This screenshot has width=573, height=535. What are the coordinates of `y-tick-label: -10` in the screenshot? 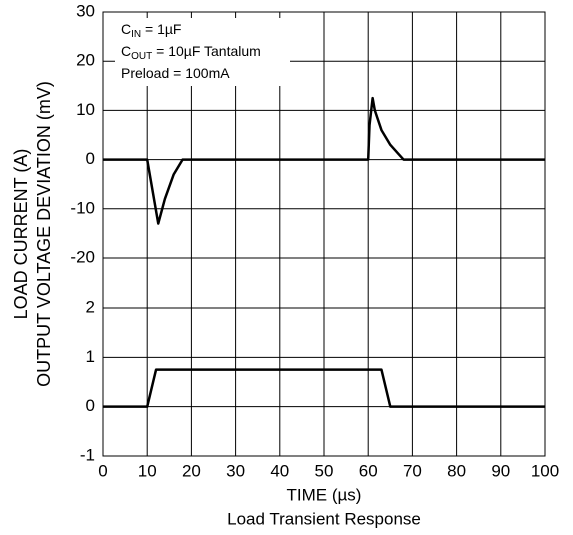 It's located at (82, 207).